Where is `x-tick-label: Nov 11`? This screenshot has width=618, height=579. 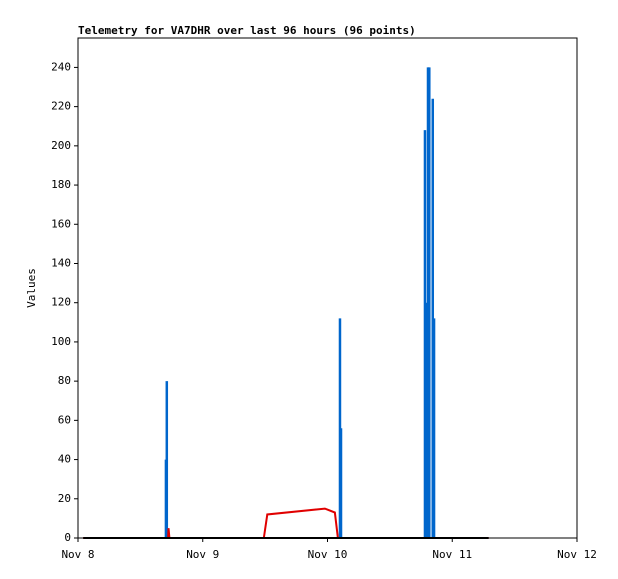 x-tick-label: Nov 11 is located at coordinates (452, 554).